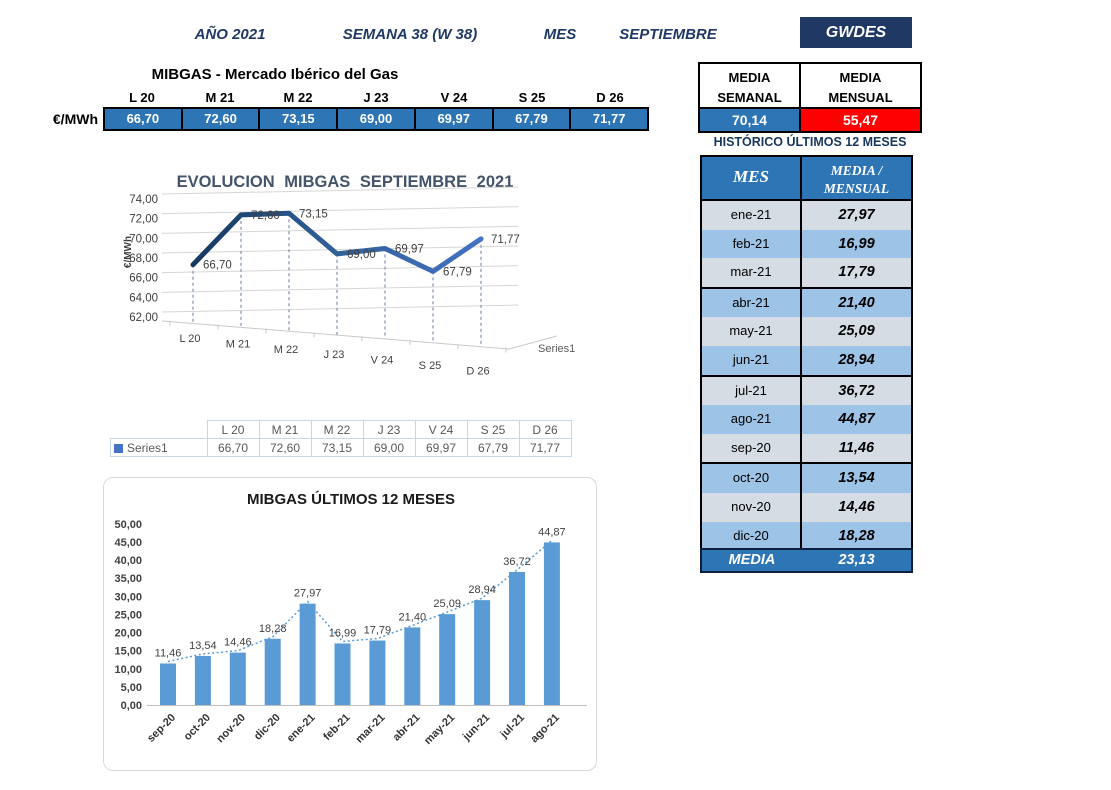 The height and width of the screenshot is (790, 1111). What do you see at coordinates (143, 200) in the screenshot?
I see `line-y-tick: 74,00` at bounding box center [143, 200].